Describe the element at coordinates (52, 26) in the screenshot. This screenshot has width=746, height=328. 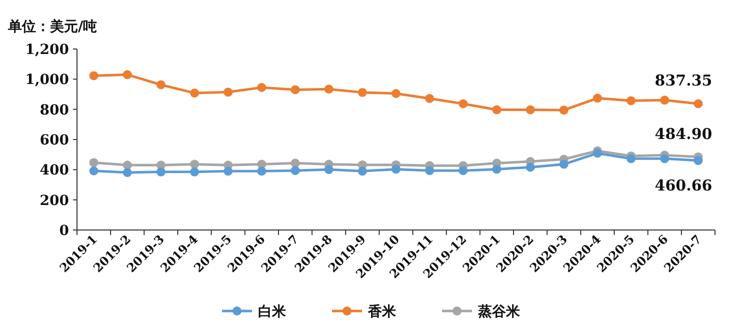
I see `y-axis-title: 单位：美元/吨` at that location.